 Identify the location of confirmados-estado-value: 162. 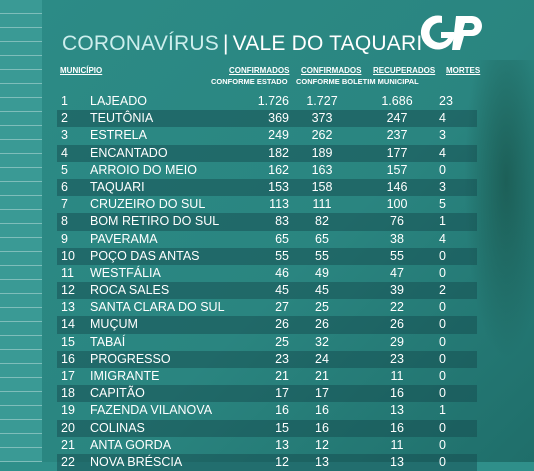
(278, 169).